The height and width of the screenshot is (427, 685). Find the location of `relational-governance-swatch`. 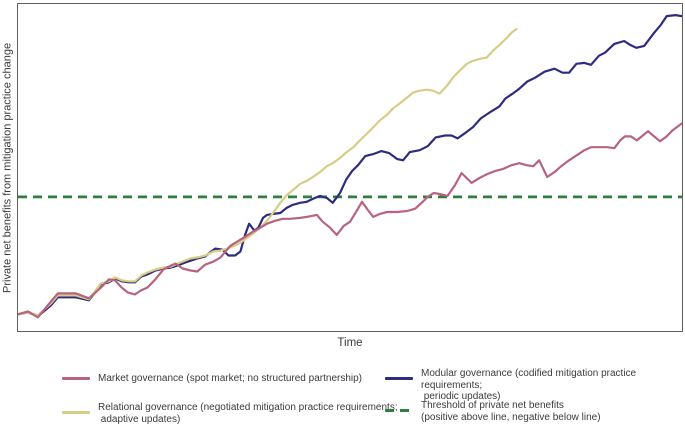

relational-governance-swatch is located at coordinates (76, 412).